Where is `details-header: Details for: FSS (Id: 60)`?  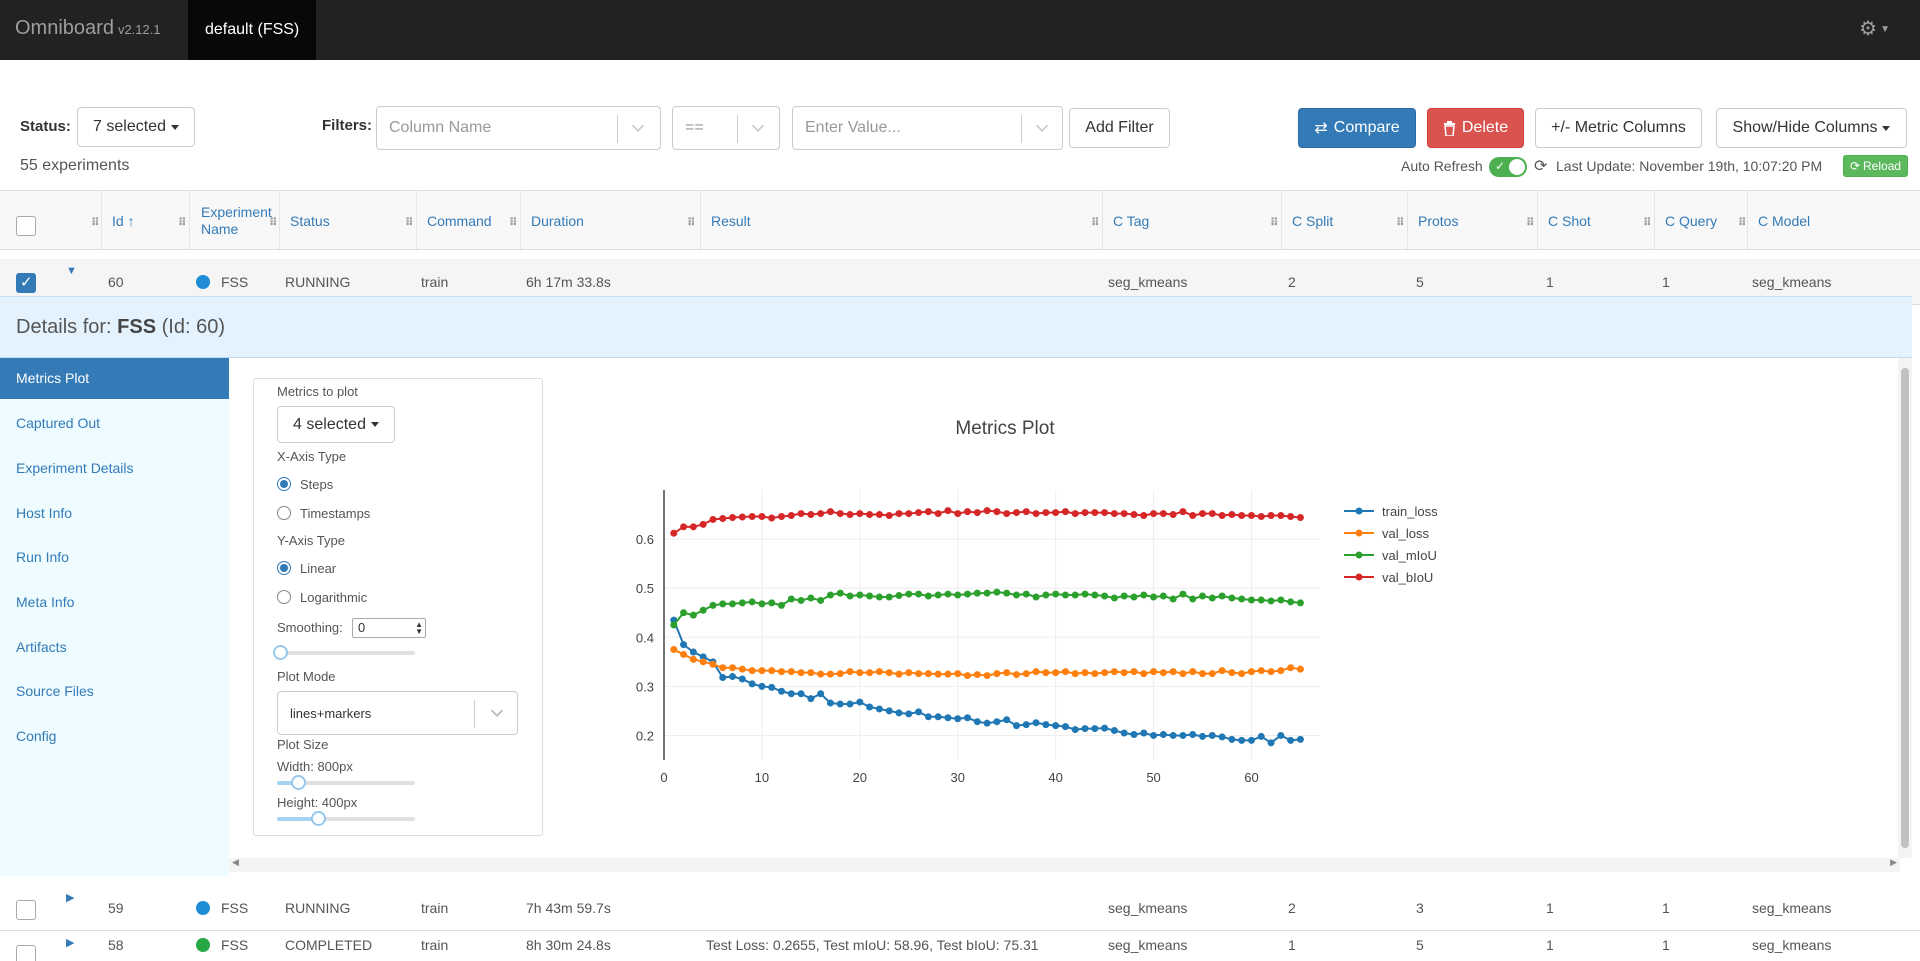
details-header: Details for: FSS (Id: 60) is located at coordinates (956, 327).